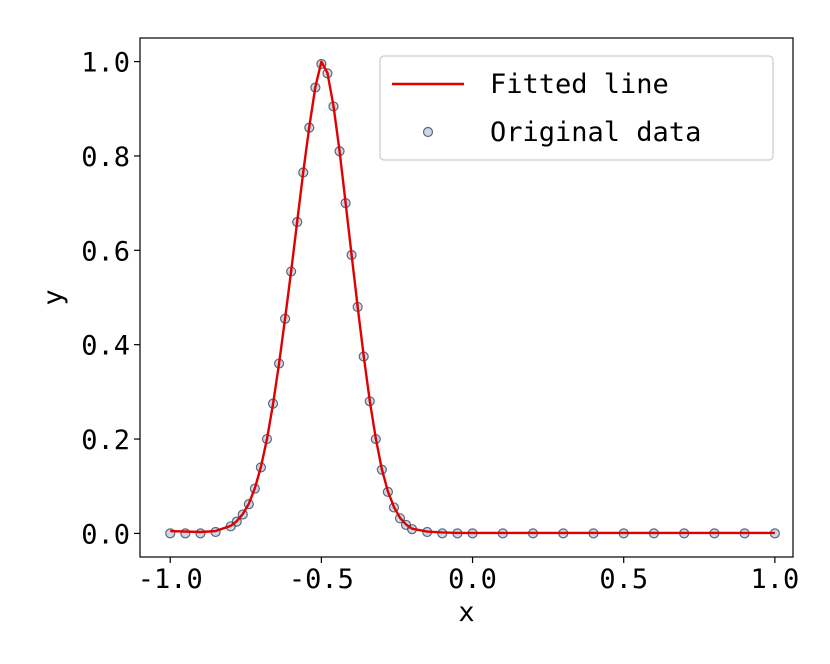  What do you see at coordinates (105, 157) in the screenshot?
I see `y-tick-label: 0.8` at bounding box center [105, 157].